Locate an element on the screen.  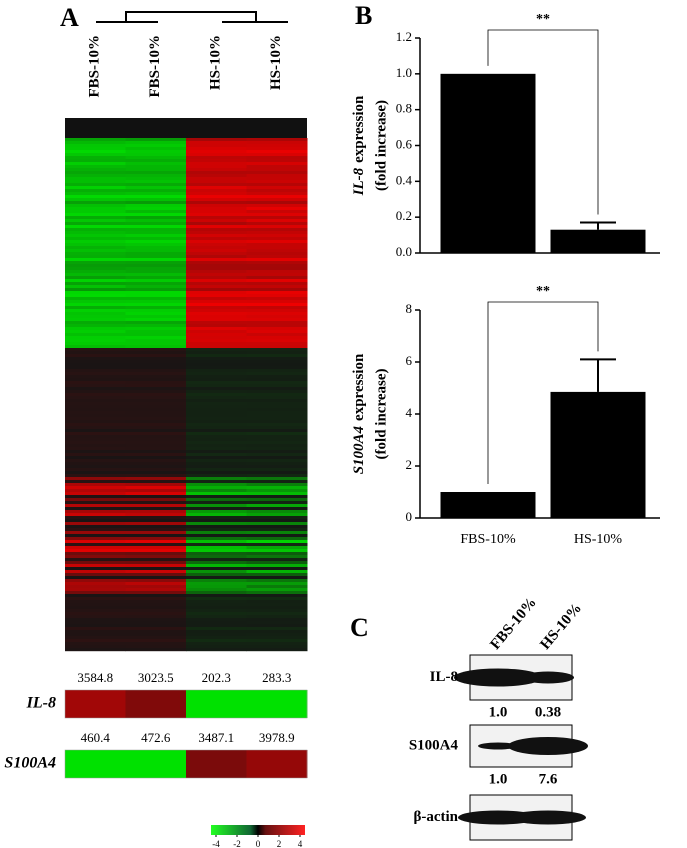
gene-label: IL-8 is located at coordinates (41, 703).